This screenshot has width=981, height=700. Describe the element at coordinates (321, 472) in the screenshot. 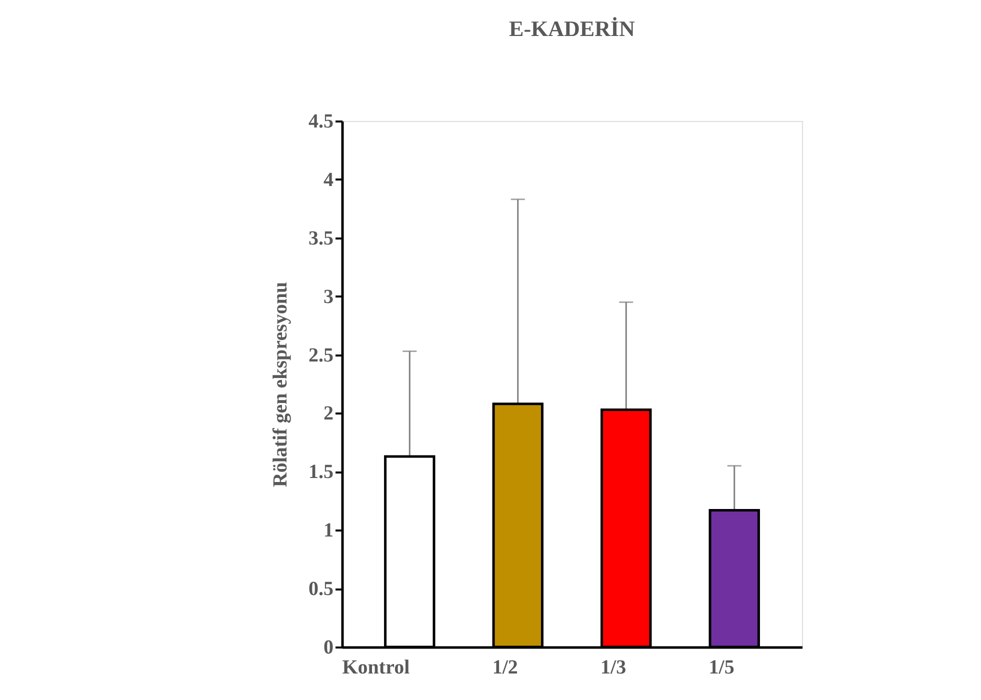

I see `y-tick-label: 1.5` at that location.